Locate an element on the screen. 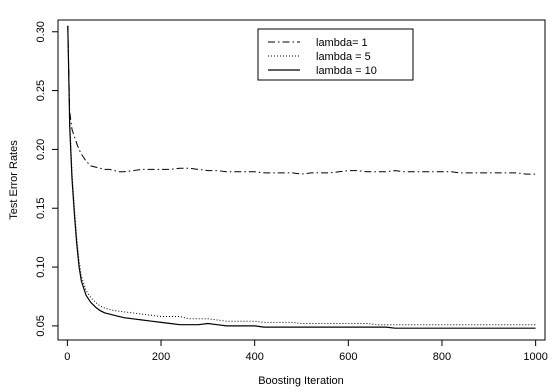 This screenshot has height=392, width=555. x-tick-label: 600 is located at coordinates (348, 357).